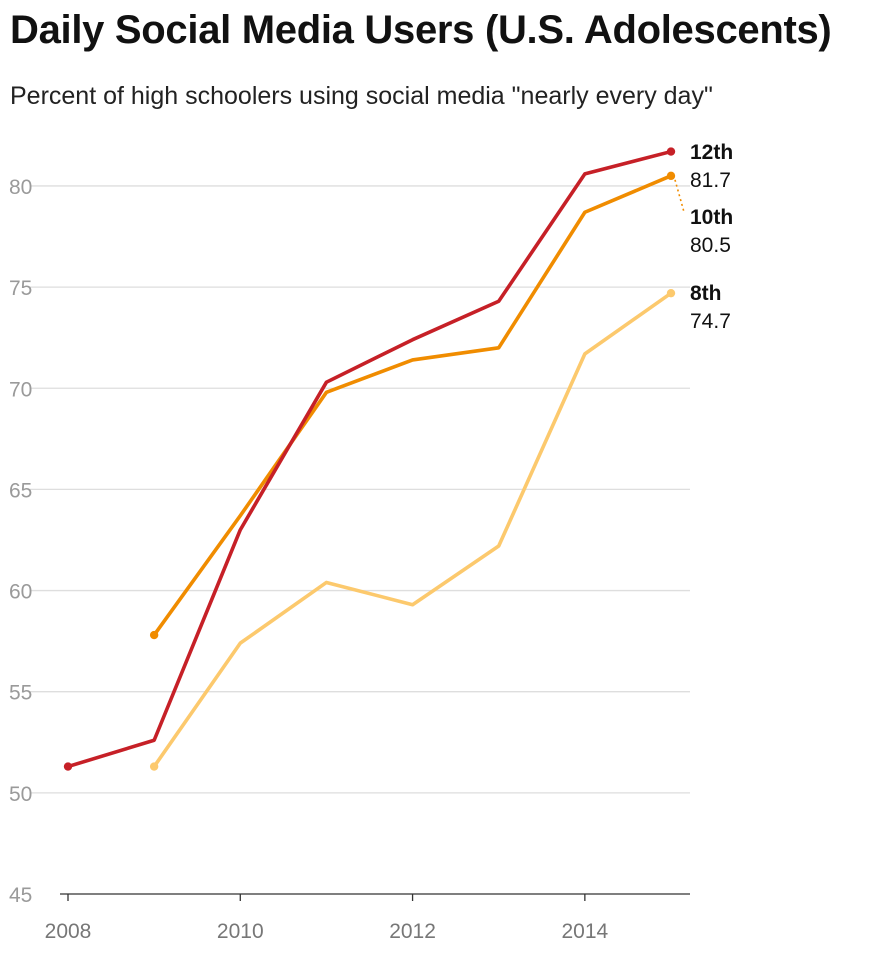 The width and height of the screenshot is (889, 970). Describe the element at coordinates (68, 766) in the screenshot. I see `series-point-12th-2008` at that location.